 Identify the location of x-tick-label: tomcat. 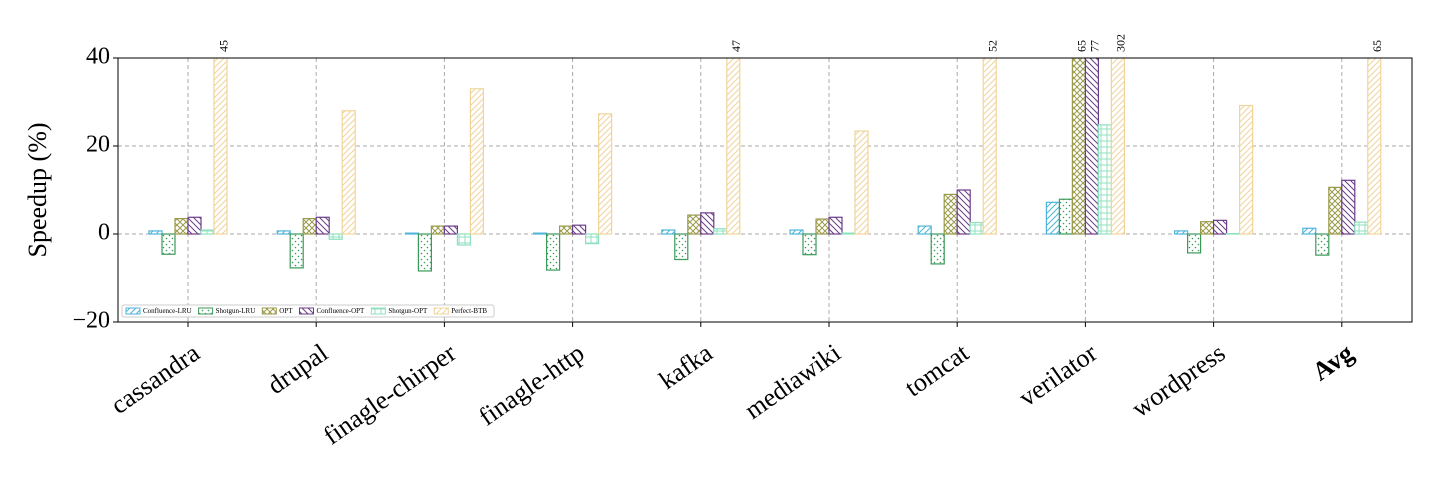
(936, 370).